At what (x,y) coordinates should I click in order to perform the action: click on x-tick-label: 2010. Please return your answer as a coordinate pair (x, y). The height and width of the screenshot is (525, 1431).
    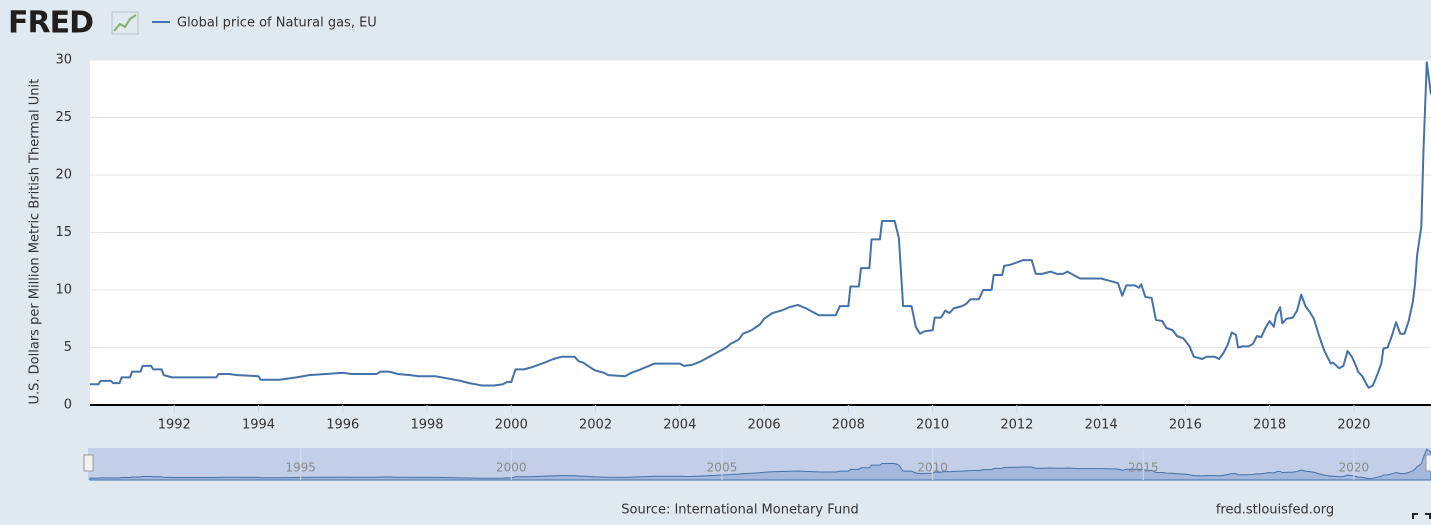
    Looking at the image, I should click on (932, 425).